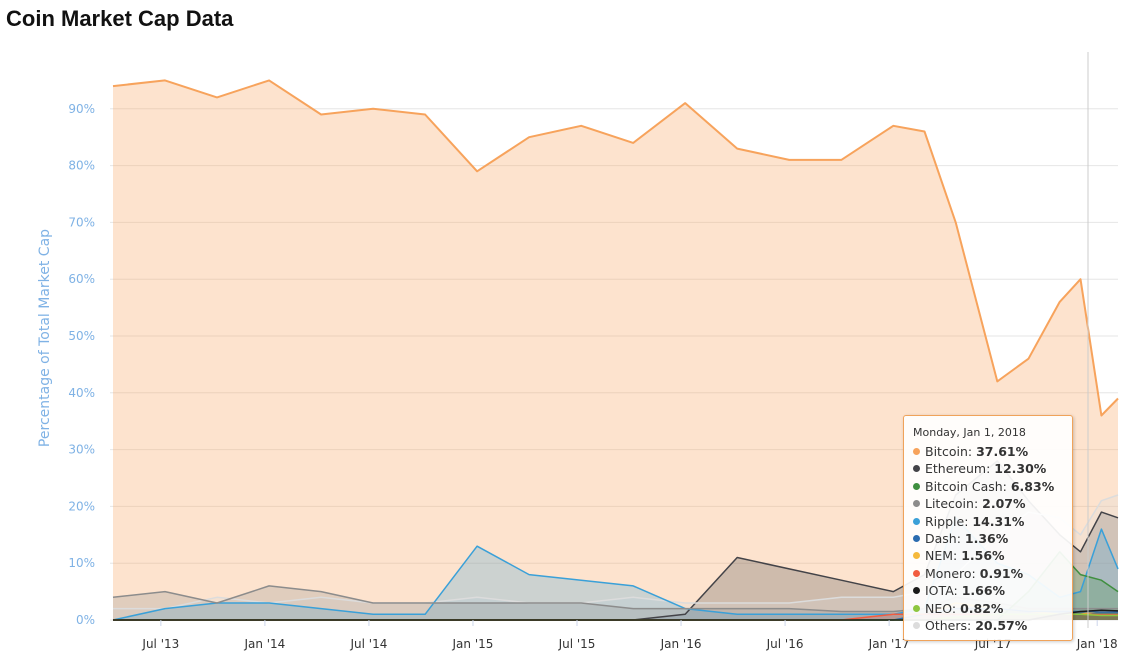 This screenshot has height=664, width=1128. What do you see at coordinates (950, 625) in the screenshot?
I see `tooltip-series-name: Others:` at bounding box center [950, 625].